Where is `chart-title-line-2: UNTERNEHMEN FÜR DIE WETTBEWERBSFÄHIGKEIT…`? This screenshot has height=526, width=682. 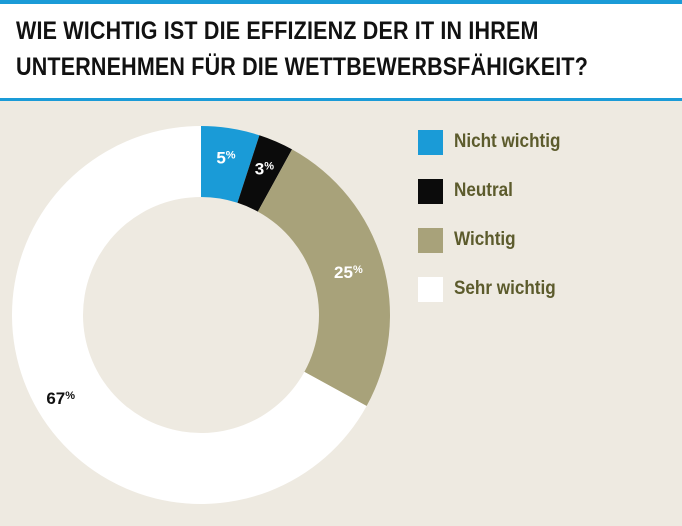 chart-title-line-2: UNTERNEHMEN FÜR DIE WETTBEWERBSFÄHIGKEIT… is located at coordinates (302, 67).